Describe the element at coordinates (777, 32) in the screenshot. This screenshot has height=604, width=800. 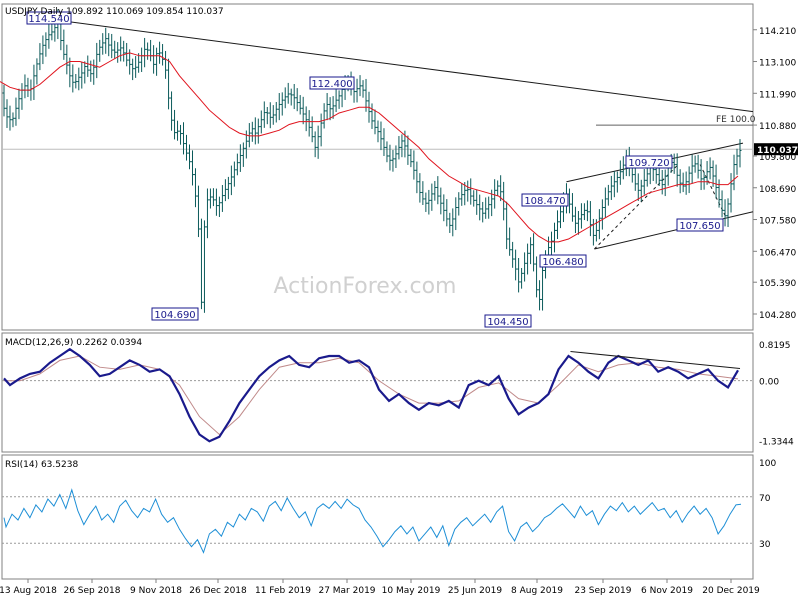
I see `price-axis-label: 114.210` at that location.